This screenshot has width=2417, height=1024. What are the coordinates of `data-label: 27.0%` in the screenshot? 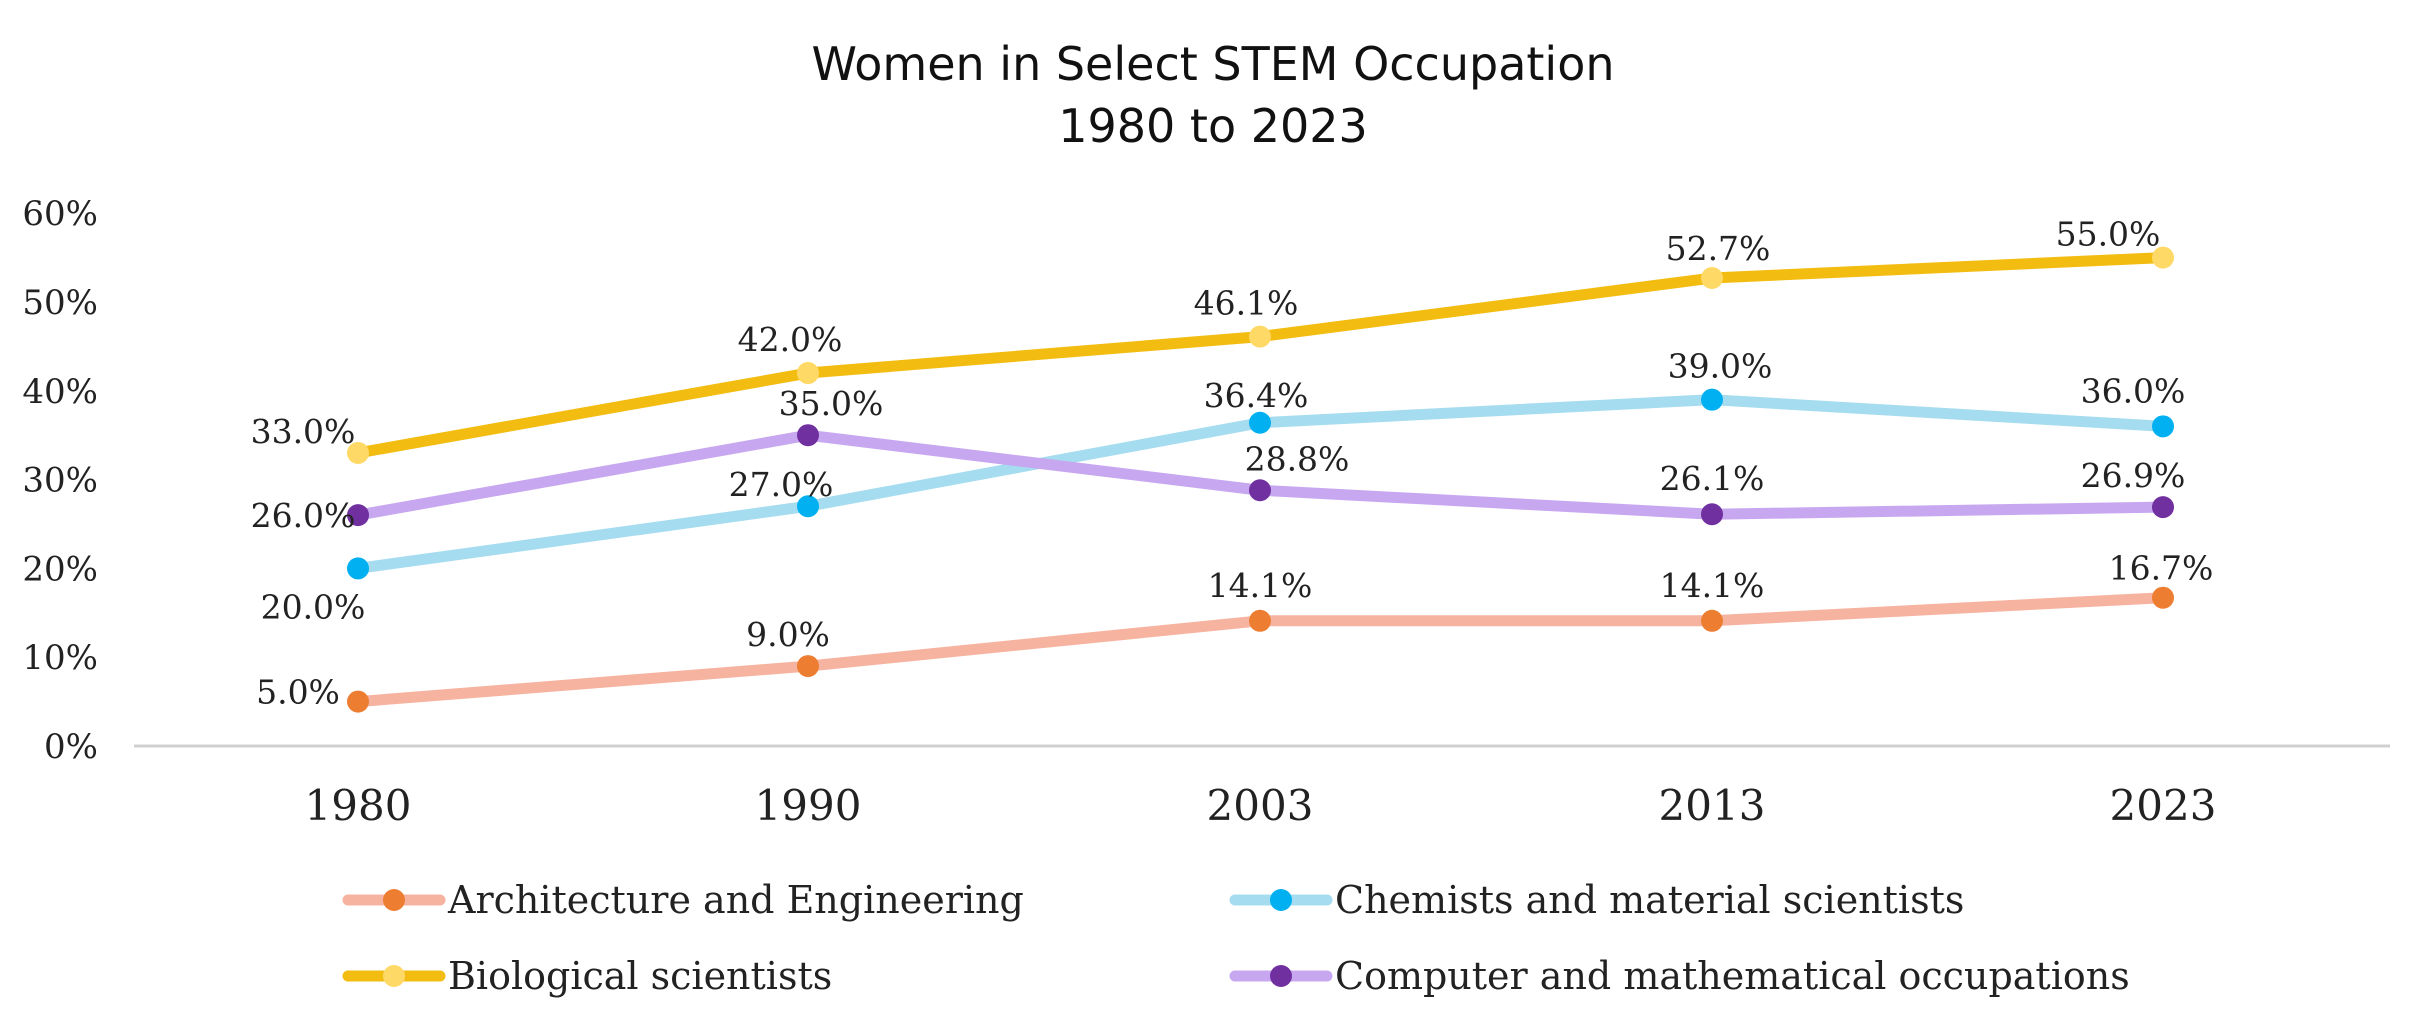 It's located at (781, 484).